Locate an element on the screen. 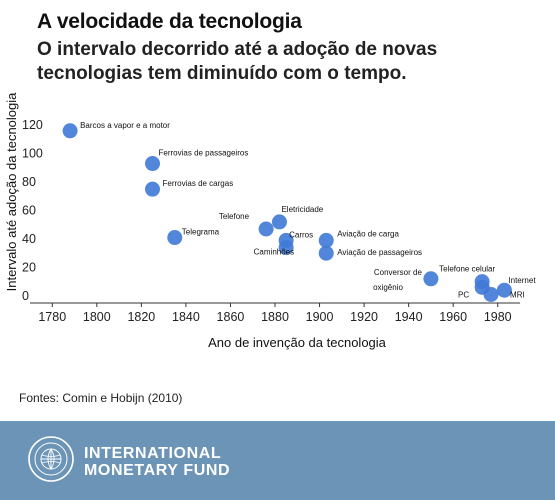 The width and height of the screenshot is (555, 500). x-tick-label: 1960 is located at coordinates (453, 317).